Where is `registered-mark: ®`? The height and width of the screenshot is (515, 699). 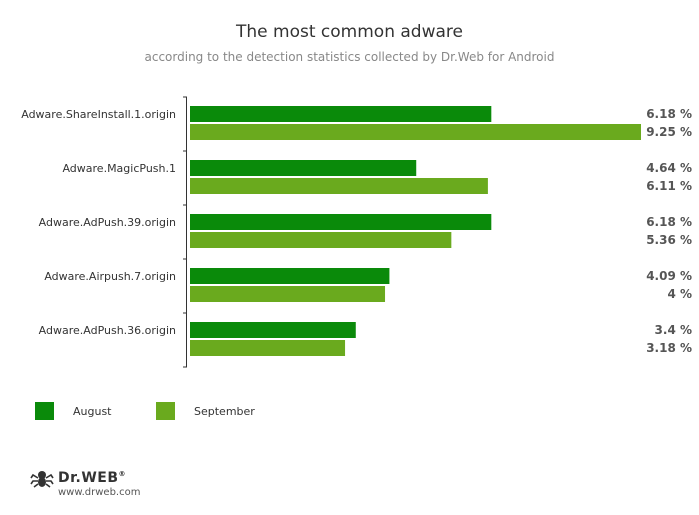 registered-mark: ® is located at coordinates (122, 474).